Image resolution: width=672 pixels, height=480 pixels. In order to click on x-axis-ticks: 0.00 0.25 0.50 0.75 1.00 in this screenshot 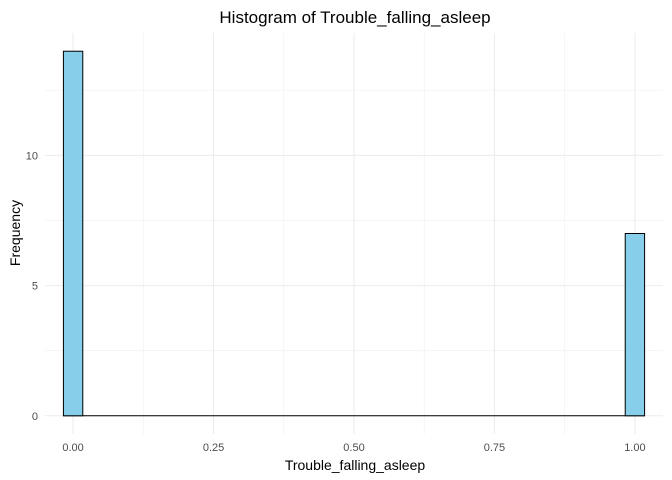, I will do `click(353, 448)`.